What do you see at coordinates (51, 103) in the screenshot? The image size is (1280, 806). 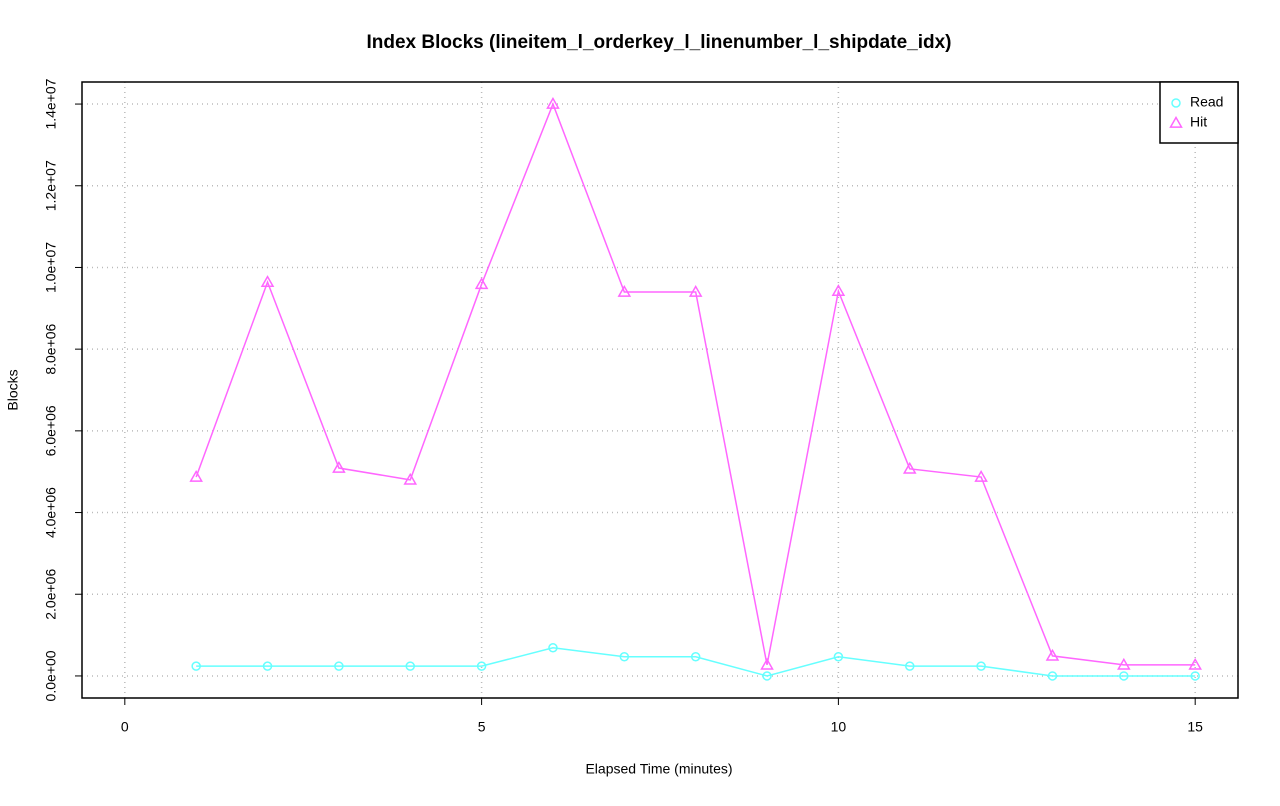 I see `y-tick-label: 1.4e+07` at bounding box center [51, 103].